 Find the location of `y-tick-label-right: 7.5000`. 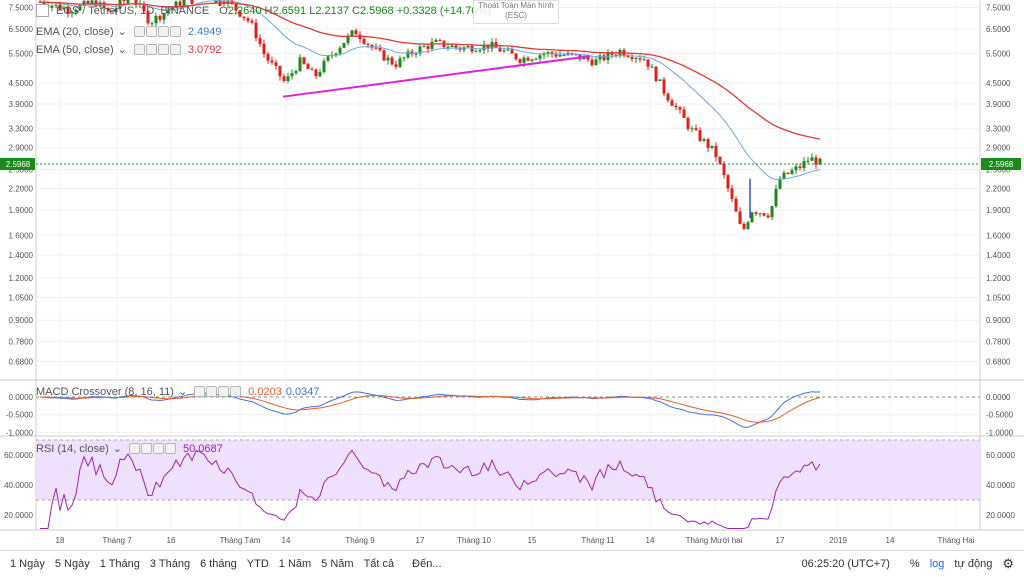

y-tick-label-right: 7.5000 is located at coordinates (998, 8).